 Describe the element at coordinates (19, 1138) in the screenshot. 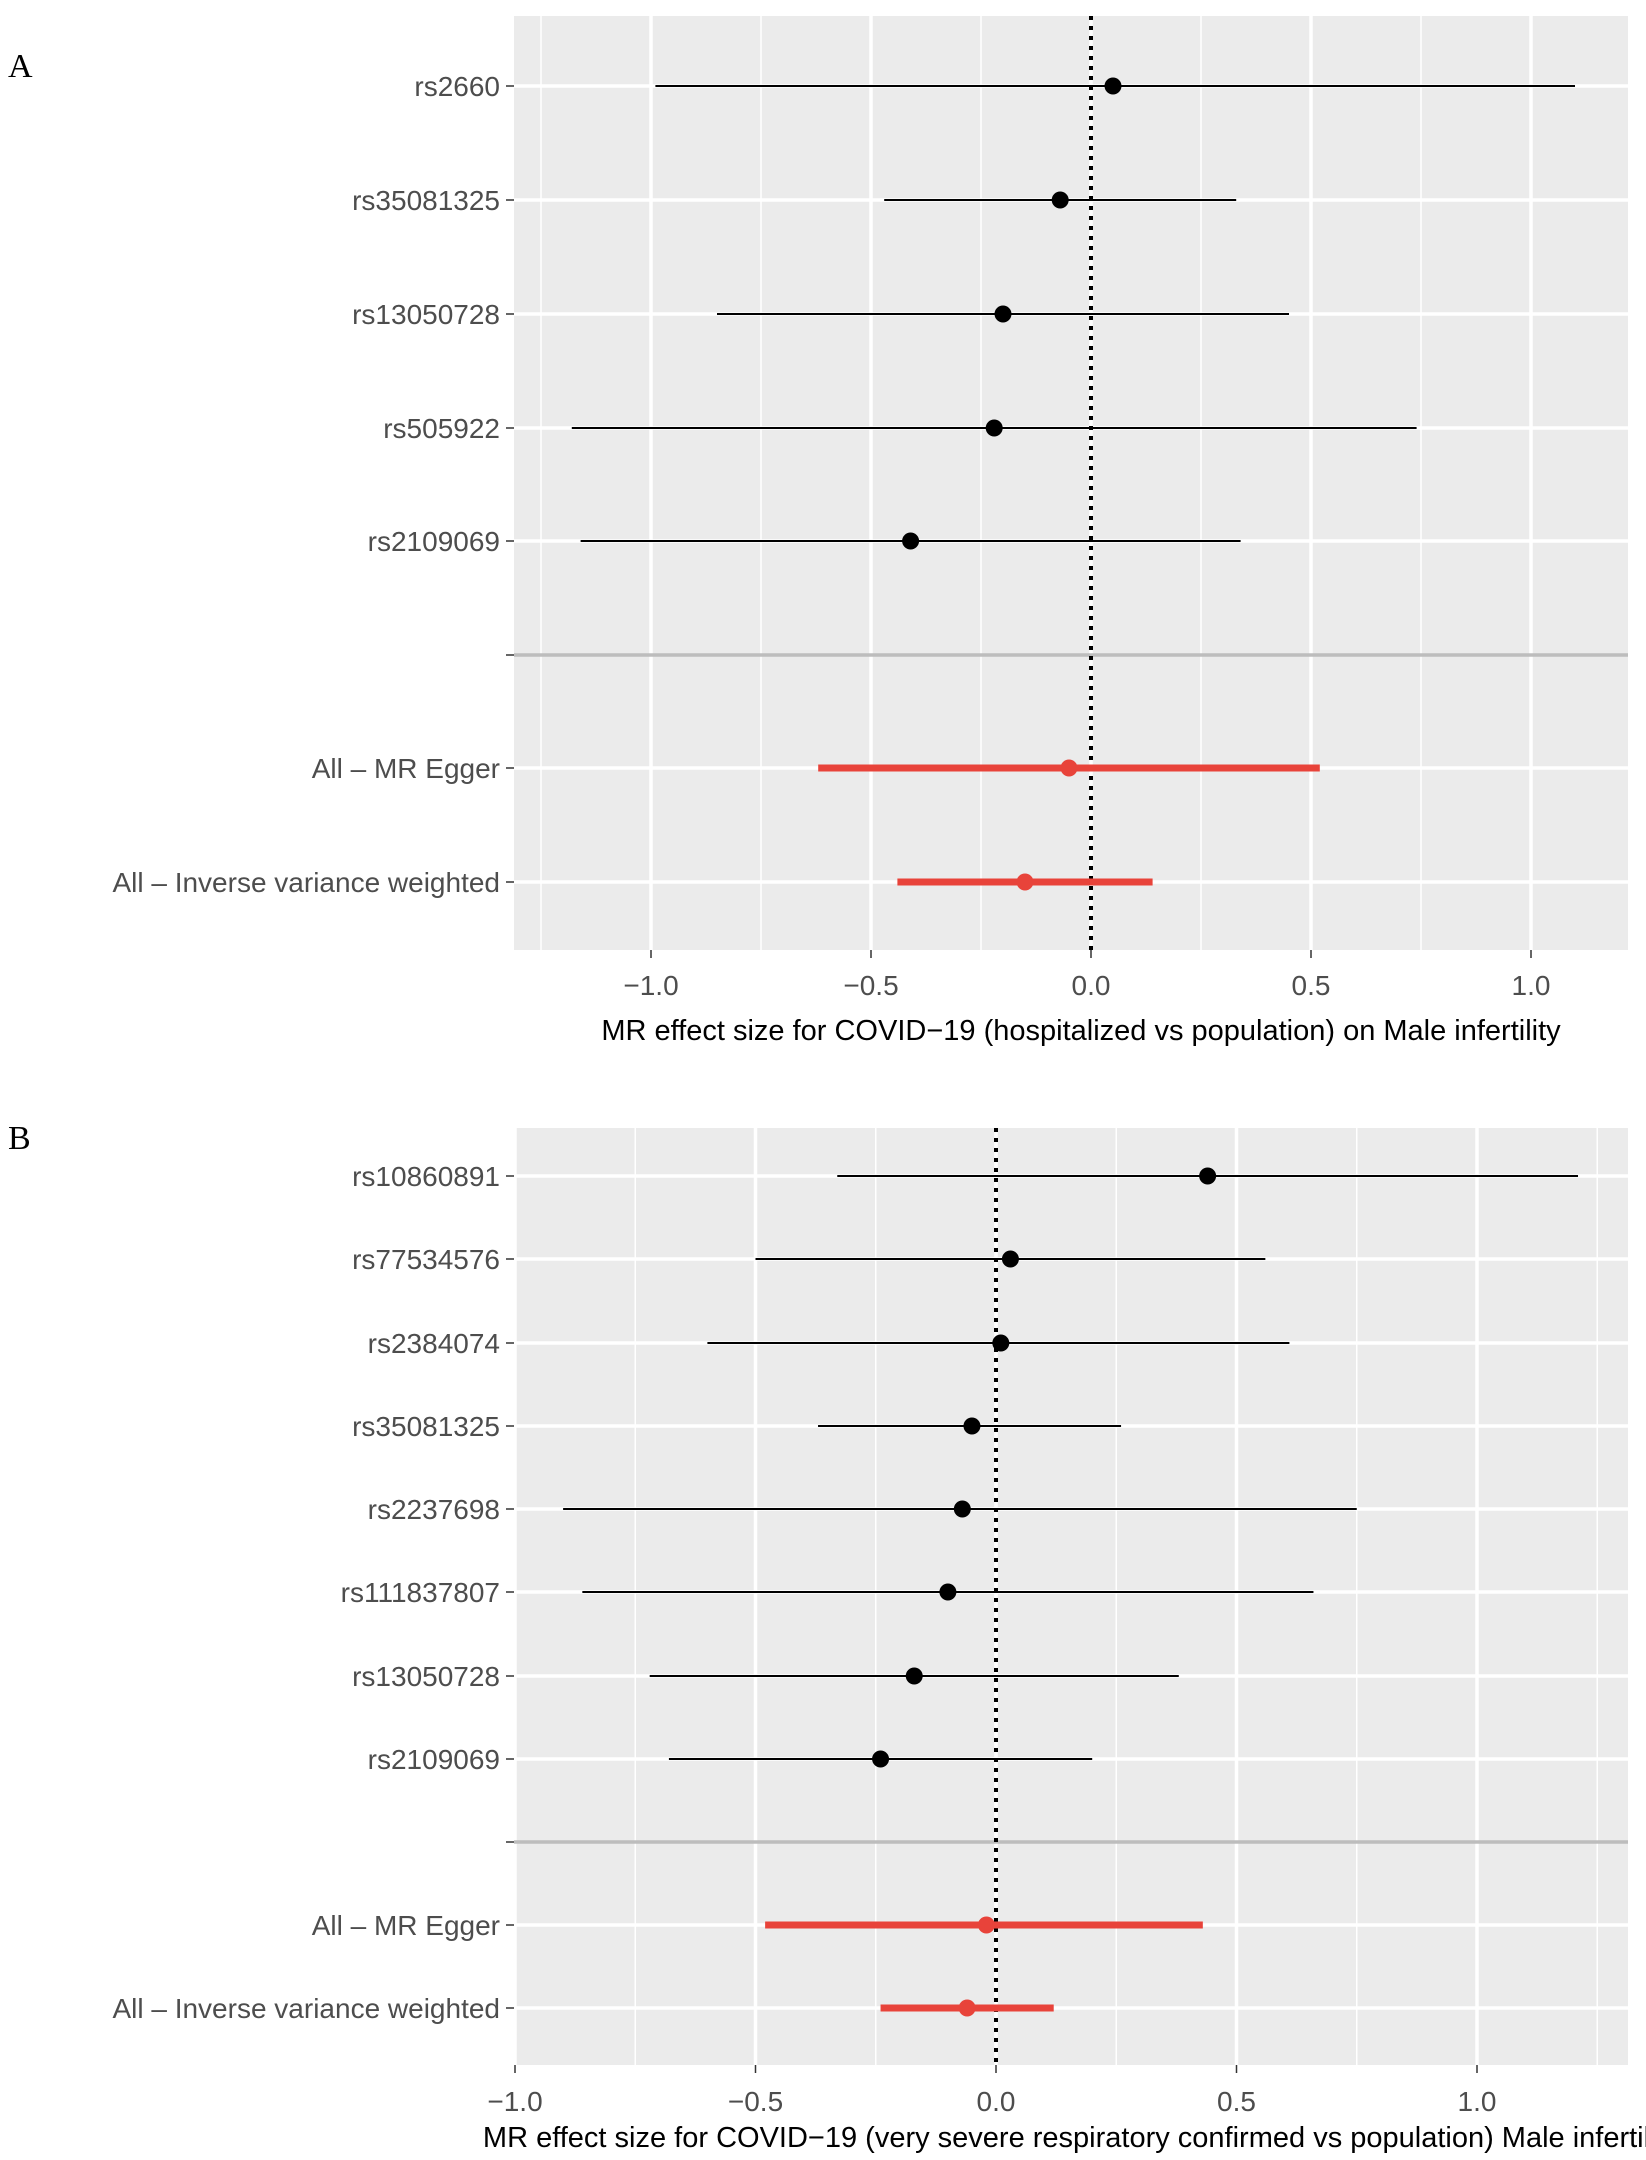

I see `panel-label-b: B` at that location.